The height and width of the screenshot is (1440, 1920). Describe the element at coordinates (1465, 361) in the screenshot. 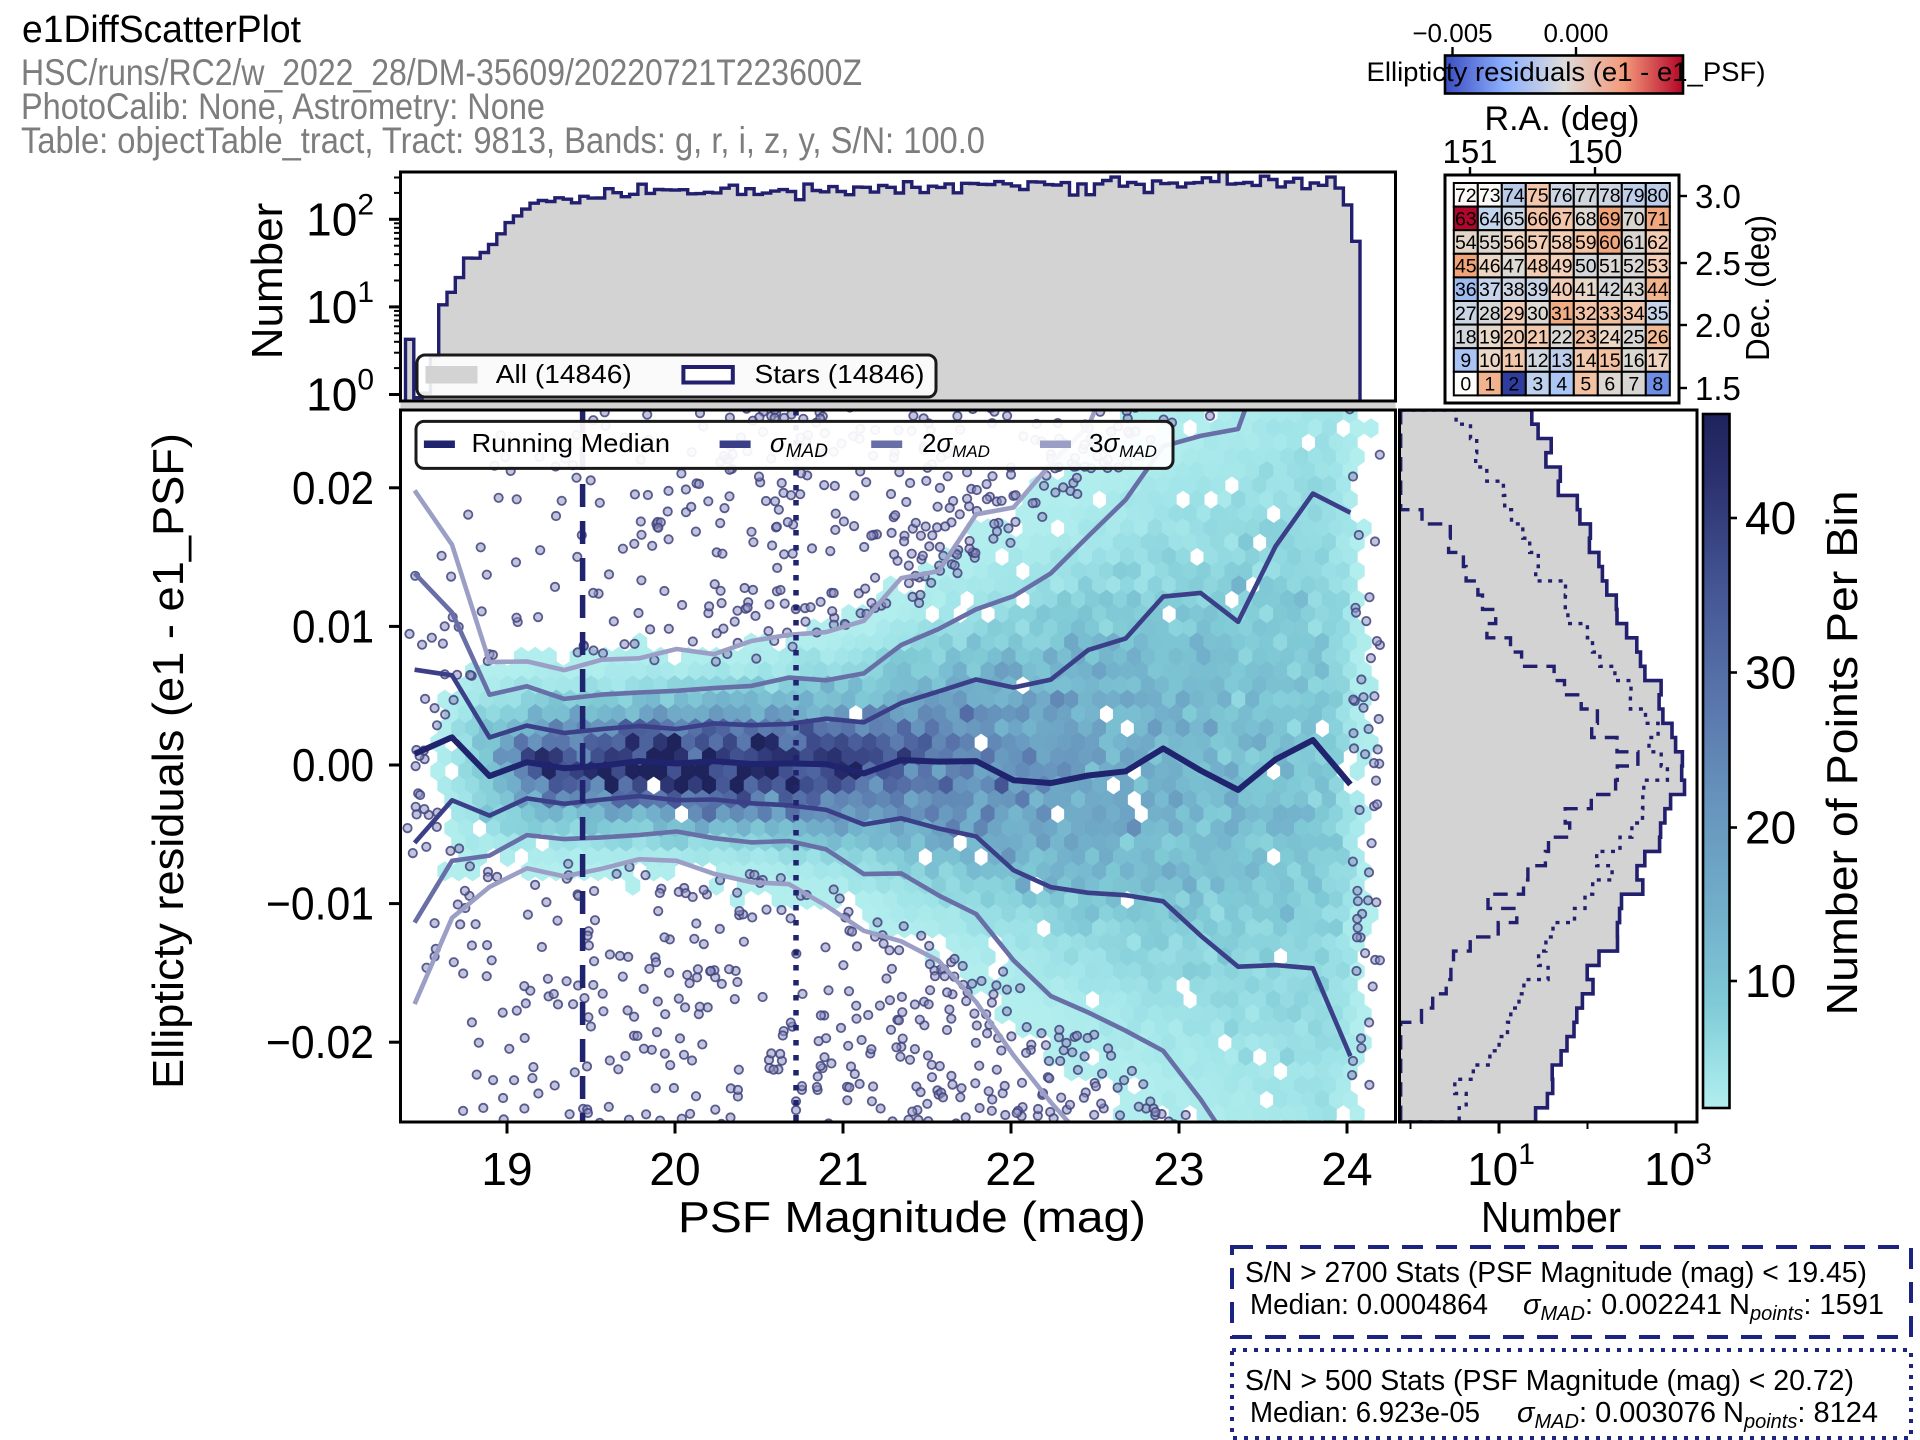

I see `svg-text: 9` at that location.